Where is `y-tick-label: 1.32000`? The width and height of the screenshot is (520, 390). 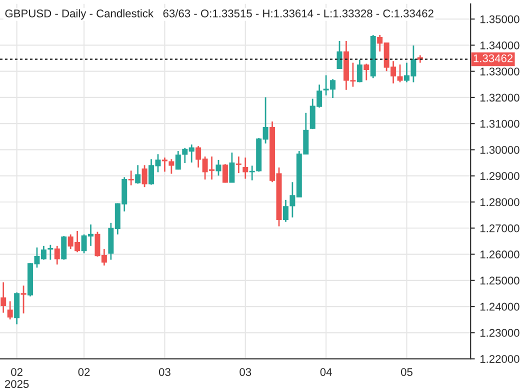 y-tick-label: 1.32000 is located at coordinates (500, 98).